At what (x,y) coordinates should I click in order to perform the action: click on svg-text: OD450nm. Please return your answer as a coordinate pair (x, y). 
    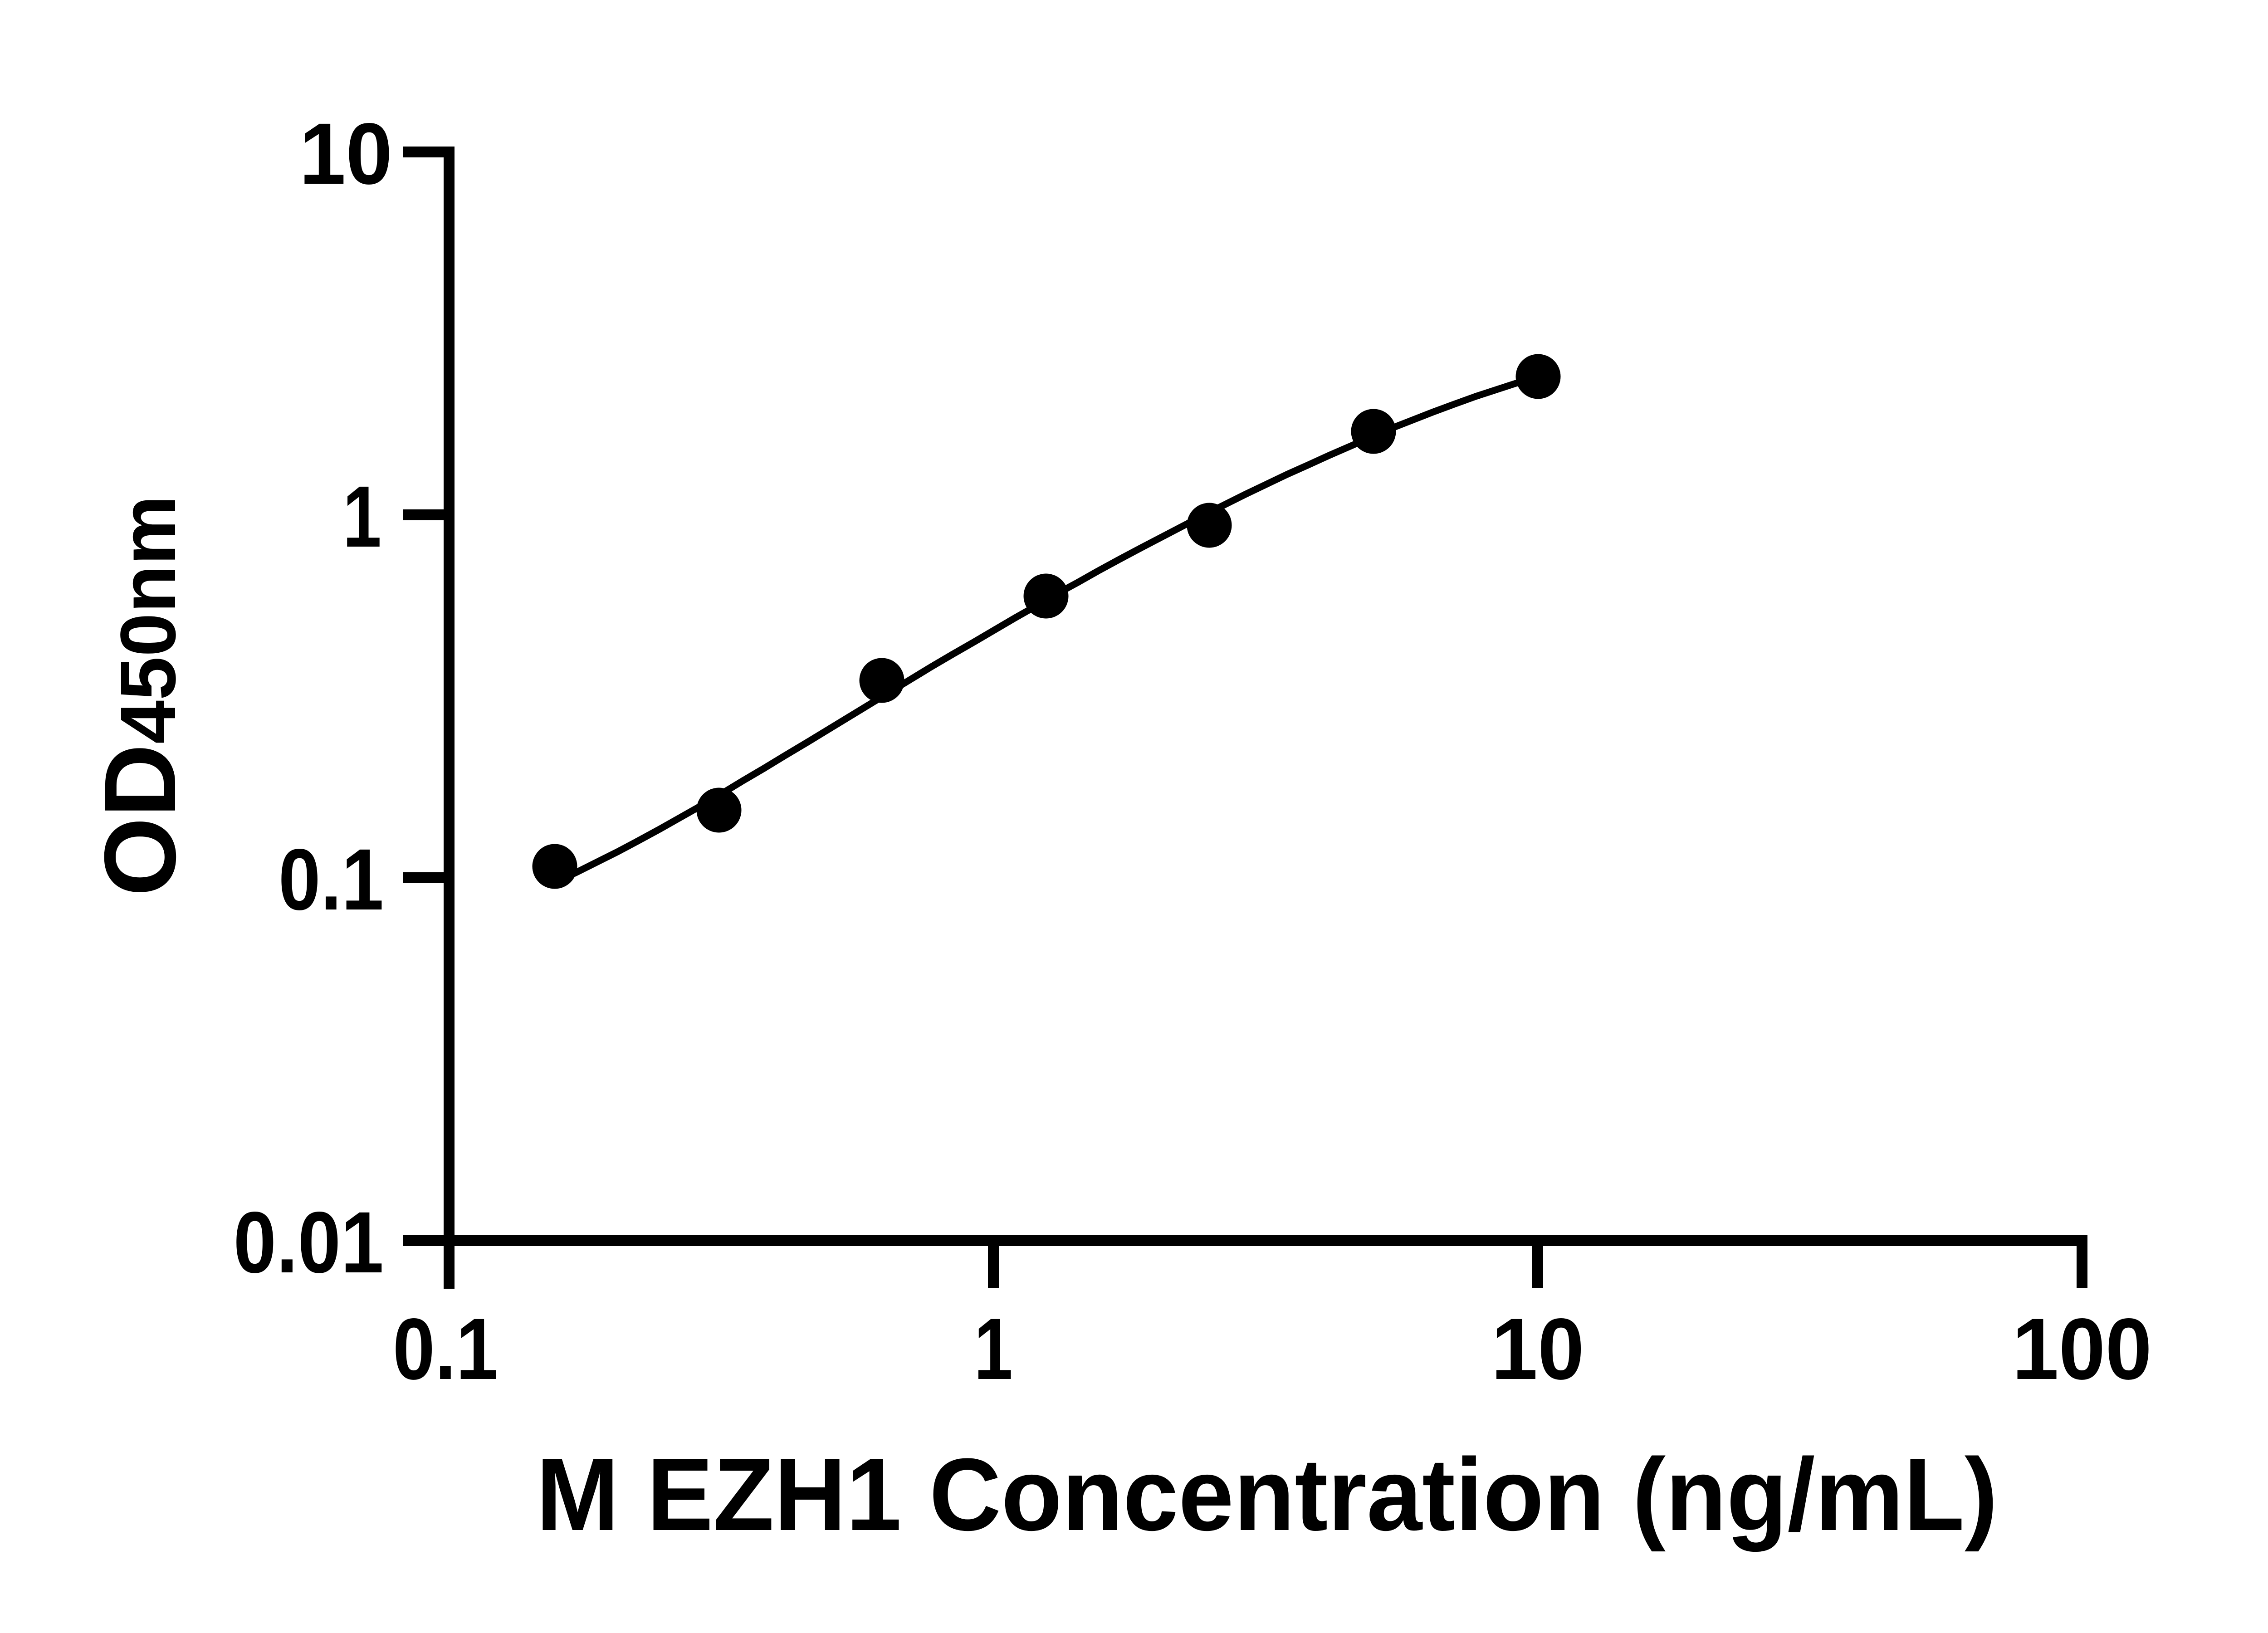
    Looking at the image, I should click on (140, 695).